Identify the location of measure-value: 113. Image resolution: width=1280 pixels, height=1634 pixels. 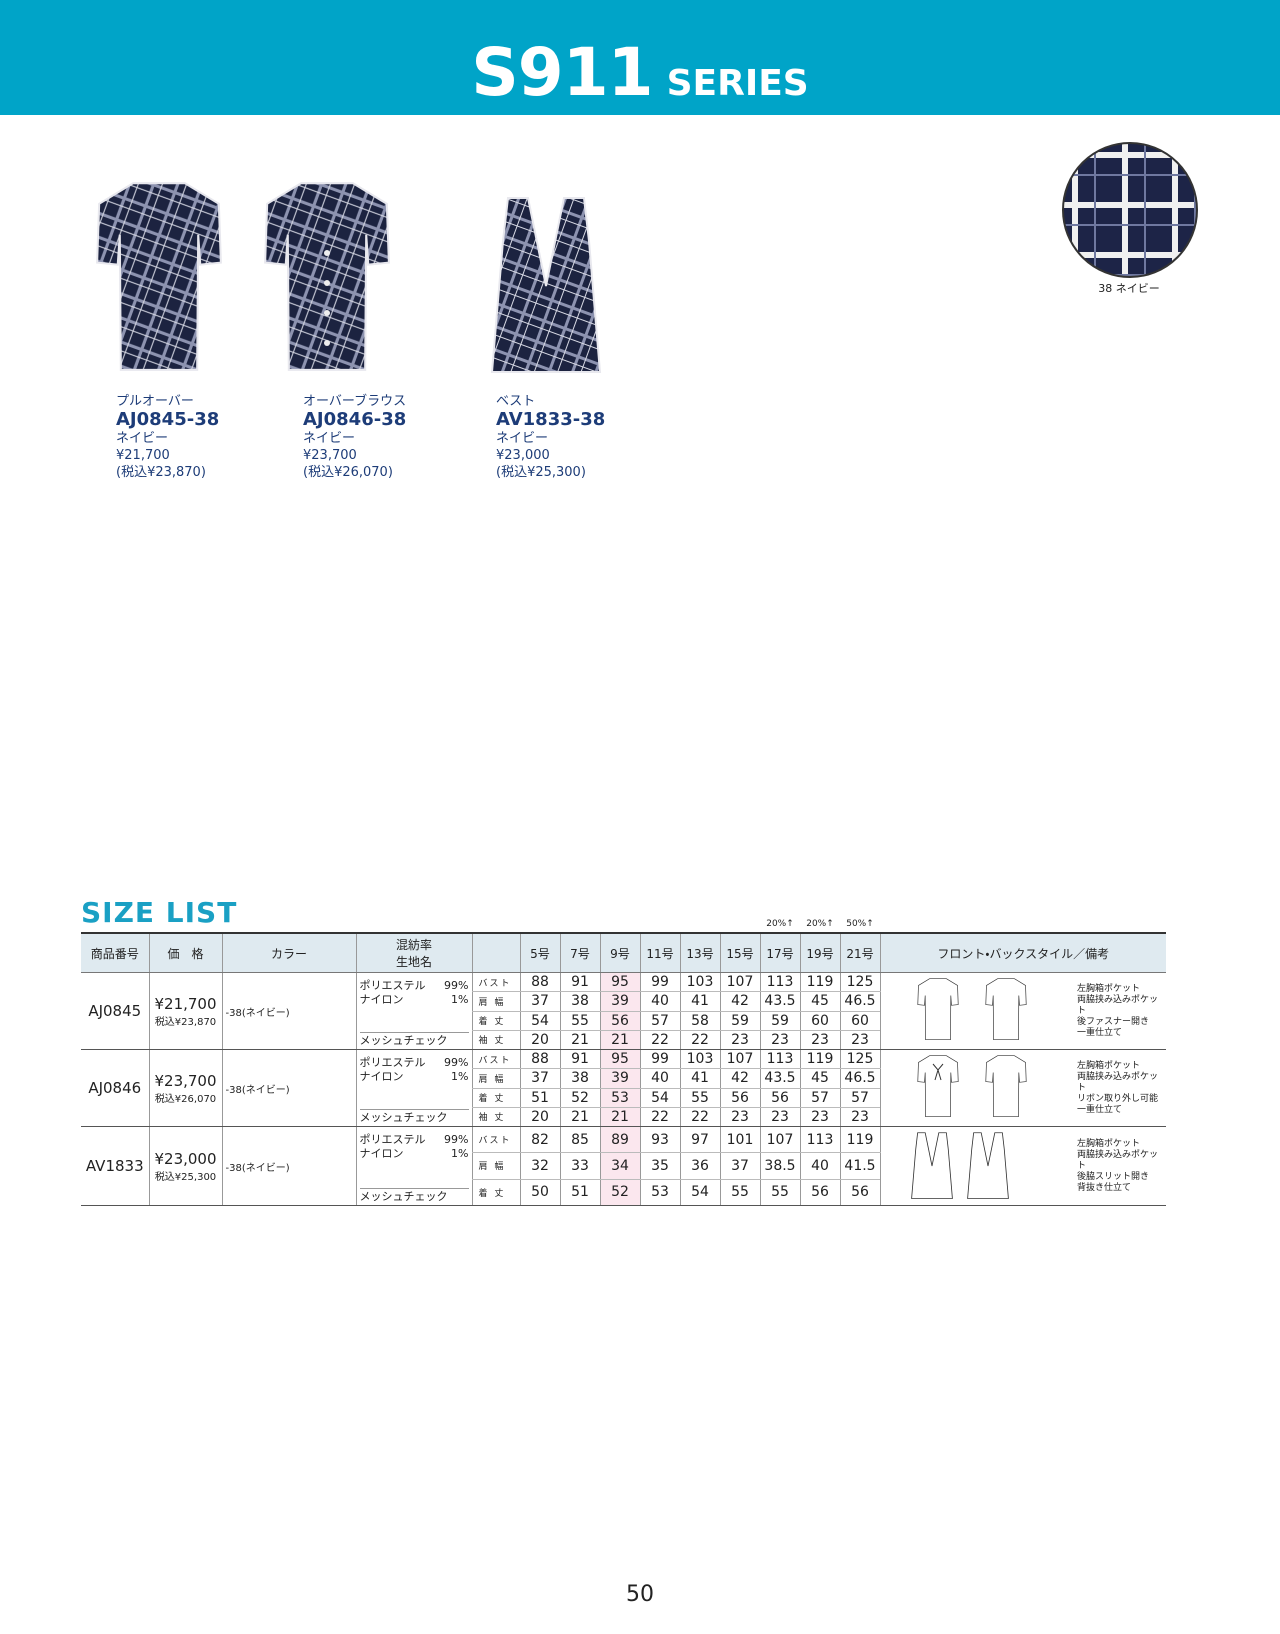
(779, 1059).